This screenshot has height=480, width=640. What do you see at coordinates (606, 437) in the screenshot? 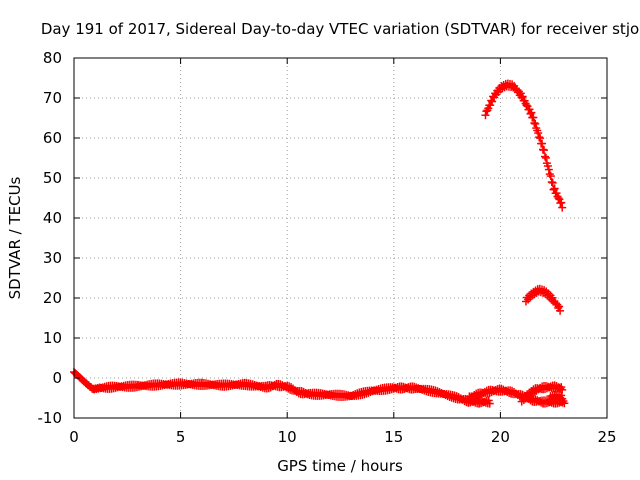
I see `x-tick-label: 25` at bounding box center [606, 437].